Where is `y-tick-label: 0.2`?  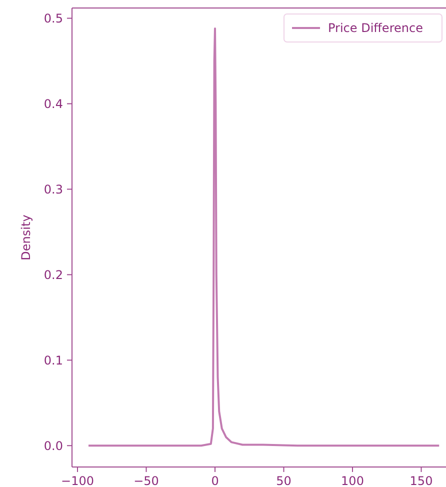 y-tick-label: 0.2 is located at coordinates (53, 275).